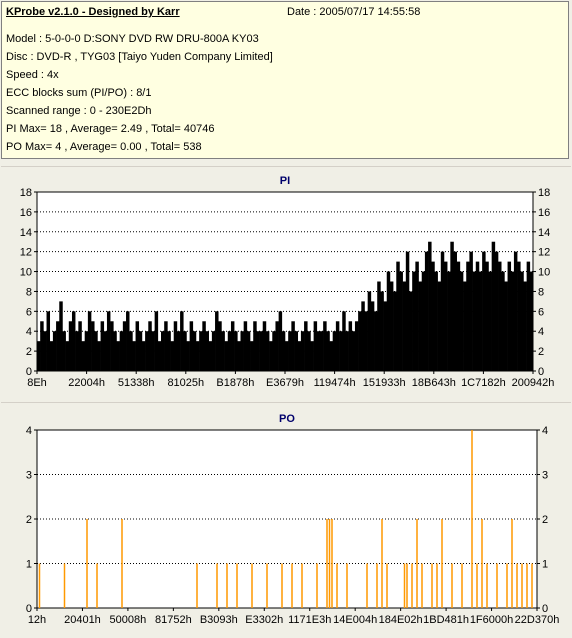 The width and height of the screenshot is (572, 638). Describe the element at coordinates (32, 75) in the screenshot. I see `speed-line: Speed : 4x` at that location.